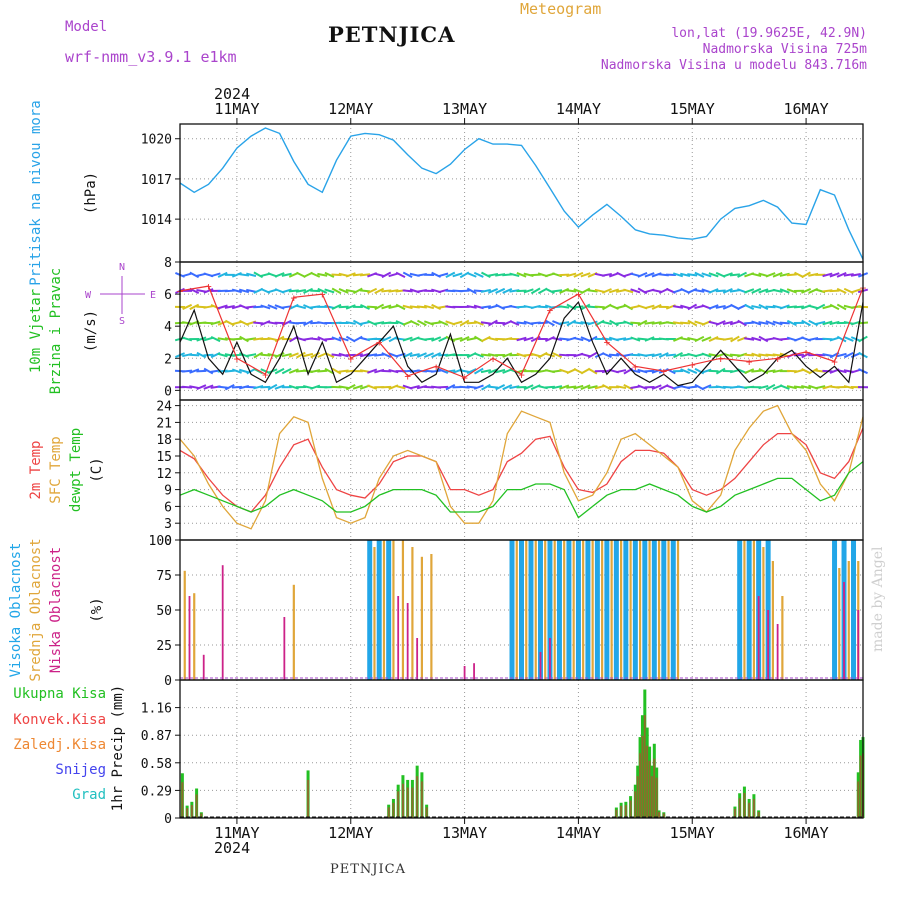  What do you see at coordinates (36, 331) in the screenshot?
I see `wind-ylabel-1: 10m Vjetar` at bounding box center [36, 331].